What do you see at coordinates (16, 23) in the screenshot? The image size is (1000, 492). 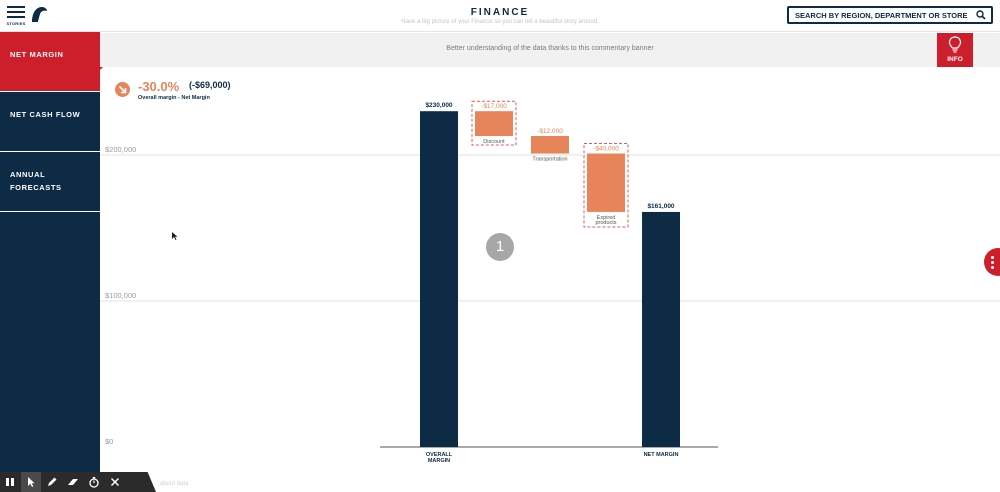 I see `stories-label: STORIES` at bounding box center [16, 23].